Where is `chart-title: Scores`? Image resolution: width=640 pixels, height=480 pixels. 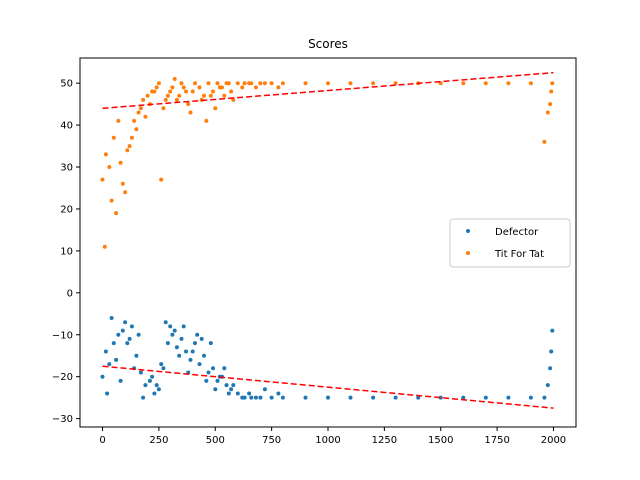
chart-title: Scores is located at coordinates (328, 44).